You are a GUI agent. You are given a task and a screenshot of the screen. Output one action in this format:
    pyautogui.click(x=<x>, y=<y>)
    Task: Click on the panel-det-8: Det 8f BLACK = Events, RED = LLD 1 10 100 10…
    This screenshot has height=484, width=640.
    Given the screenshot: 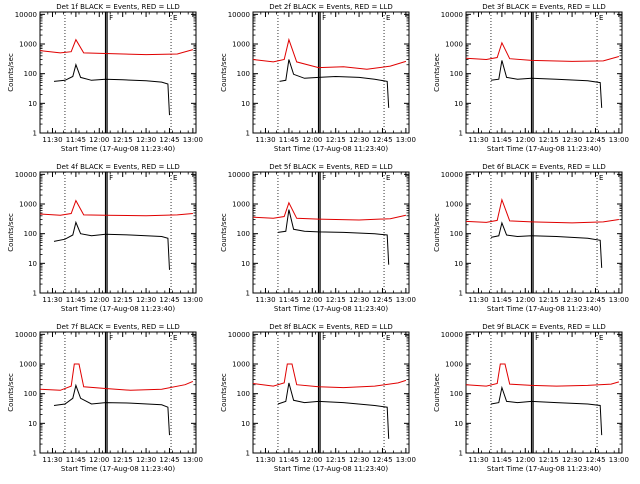 What is the action you would take?
    pyautogui.click(x=318, y=398)
    